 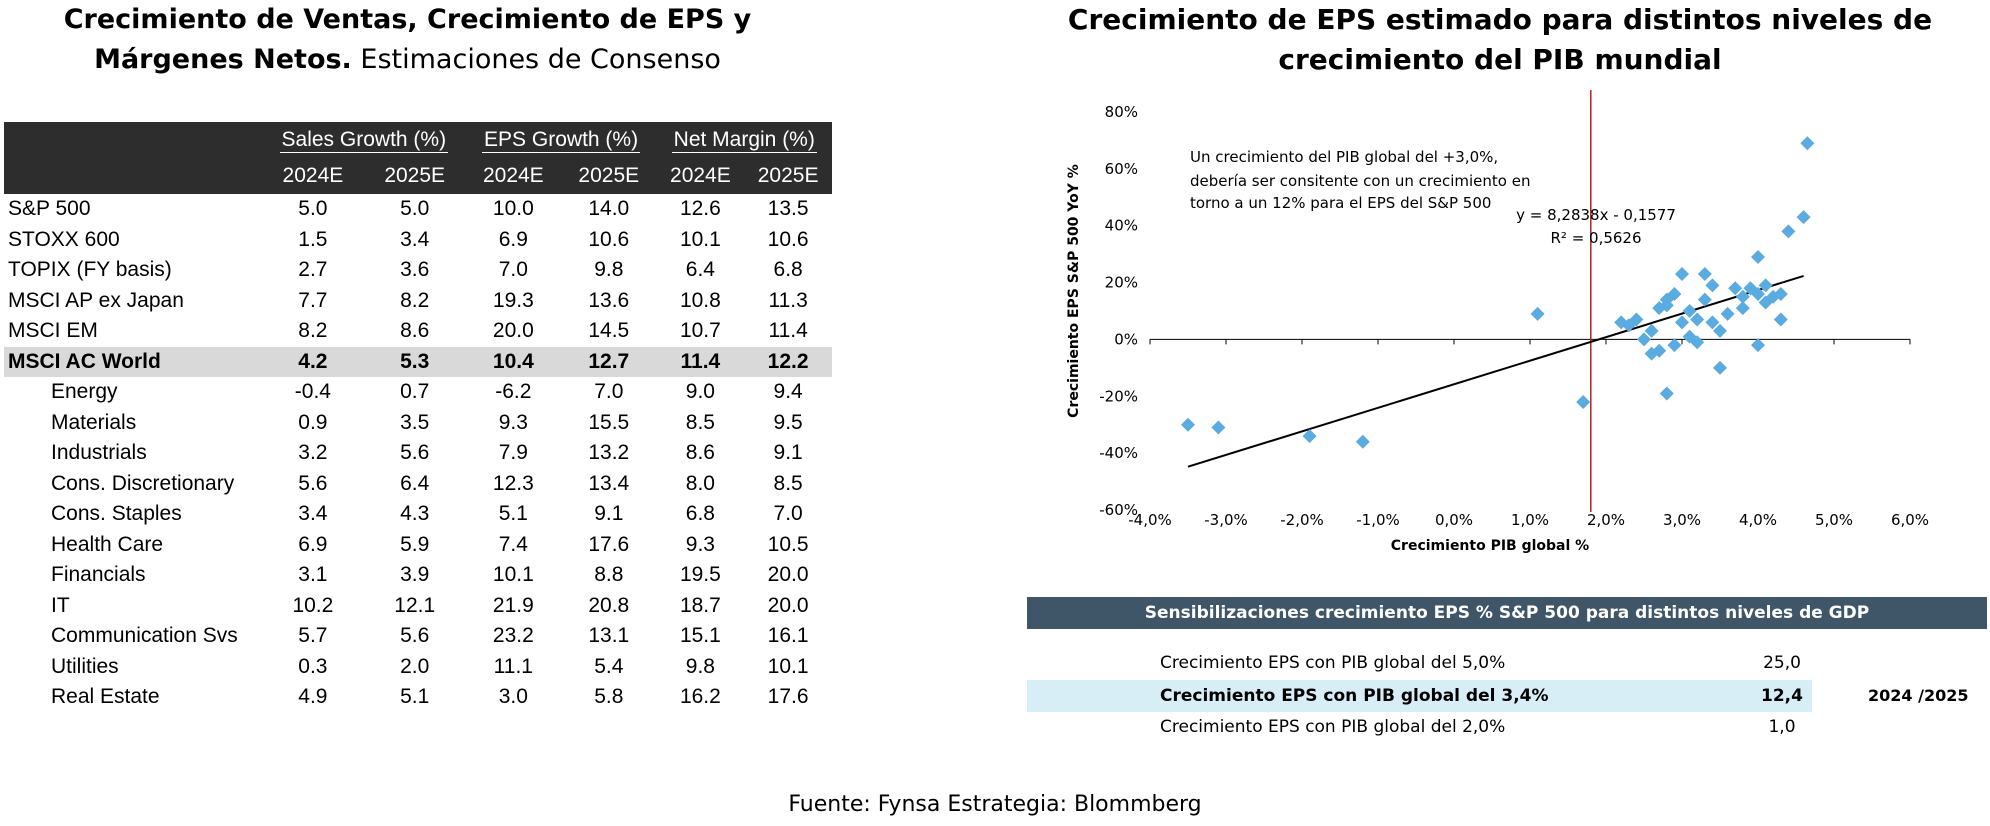 I want to click on sub-header: 2024E, so click(x=513, y=175).